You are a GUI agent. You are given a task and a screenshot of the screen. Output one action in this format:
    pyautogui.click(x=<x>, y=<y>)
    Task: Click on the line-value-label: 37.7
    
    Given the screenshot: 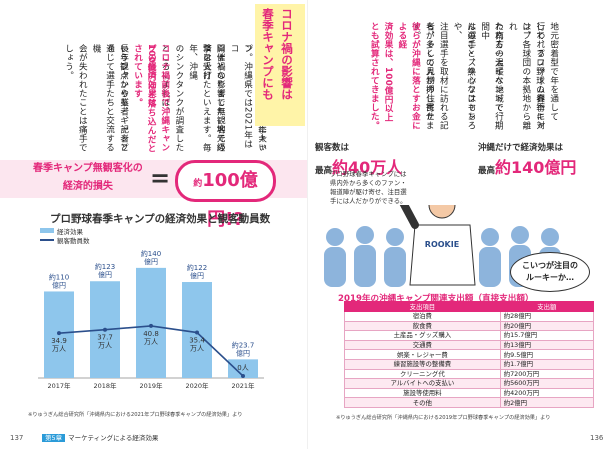 What is the action you would take?
    pyautogui.click(x=105, y=338)
    